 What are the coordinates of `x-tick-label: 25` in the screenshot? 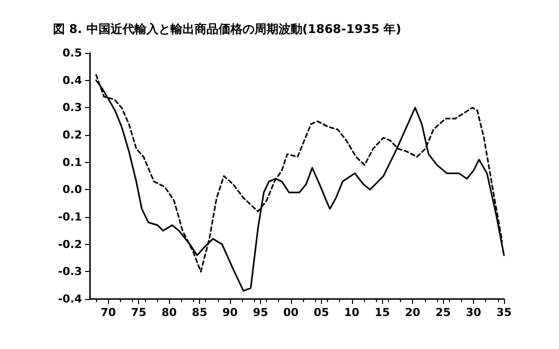 It's located at (443, 312).